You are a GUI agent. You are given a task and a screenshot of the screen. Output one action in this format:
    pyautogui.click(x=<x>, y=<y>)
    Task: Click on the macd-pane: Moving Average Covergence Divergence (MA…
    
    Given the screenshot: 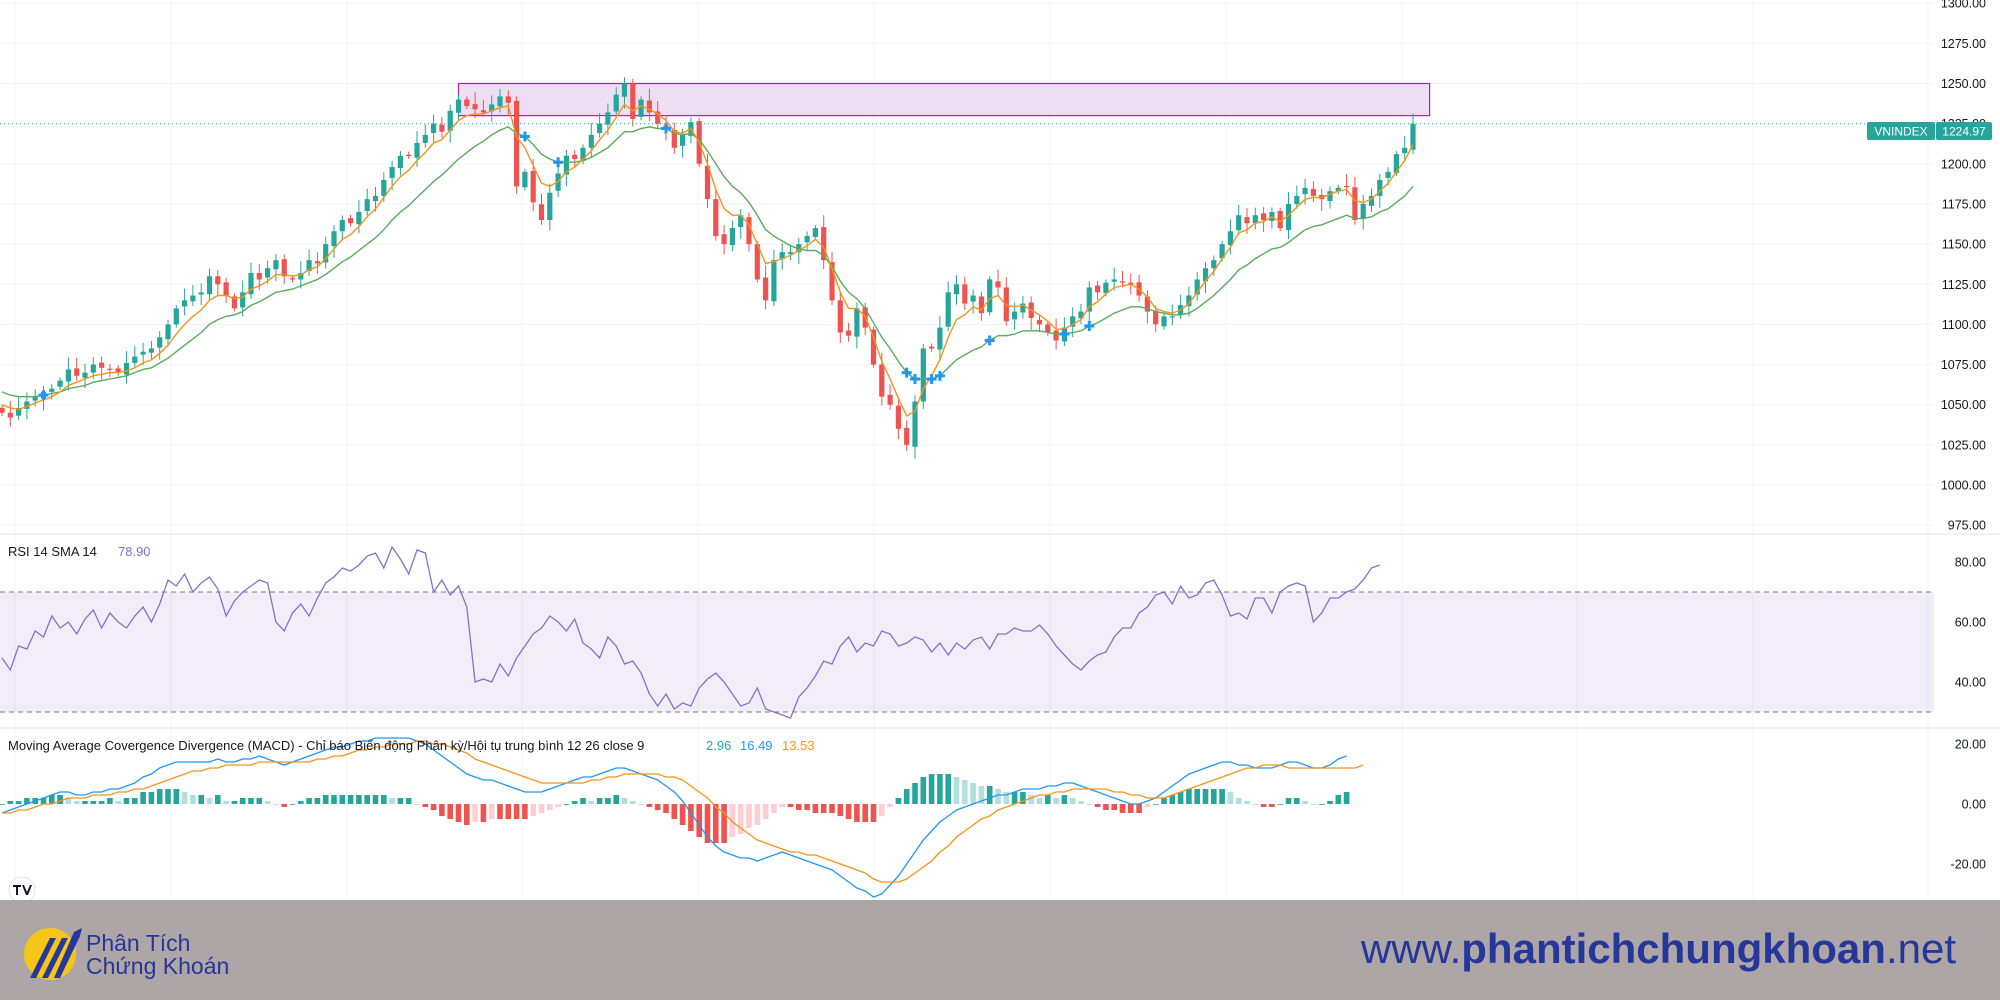 What is the action you would take?
    pyautogui.click(x=682, y=817)
    